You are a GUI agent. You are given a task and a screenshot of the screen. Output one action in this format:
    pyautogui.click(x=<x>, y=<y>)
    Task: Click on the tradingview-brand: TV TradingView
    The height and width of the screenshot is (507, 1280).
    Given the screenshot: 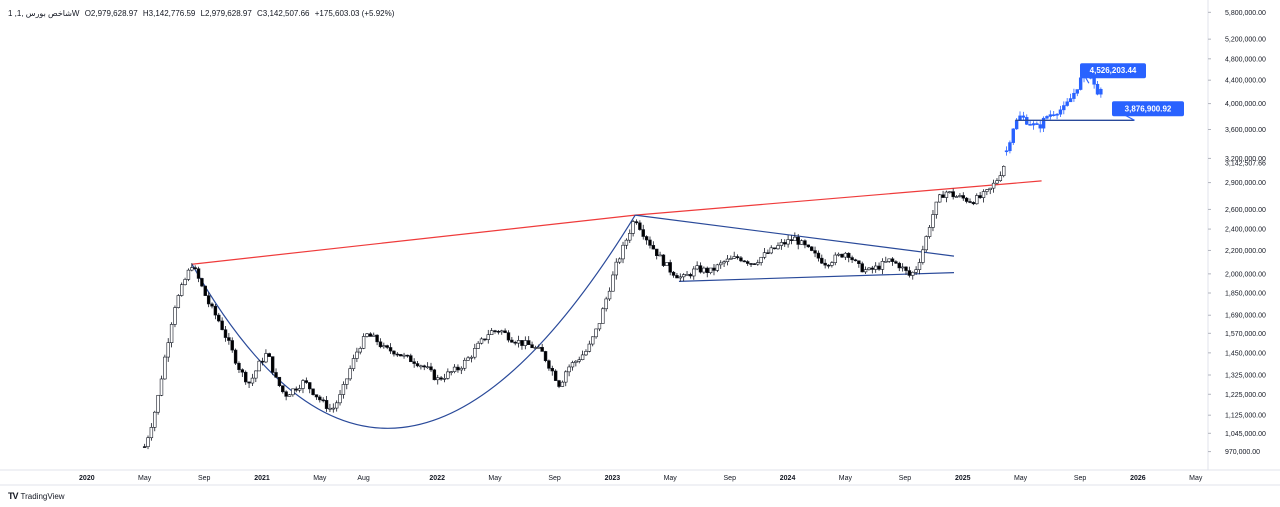 What is the action you would take?
    pyautogui.click(x=36, y=496)
    